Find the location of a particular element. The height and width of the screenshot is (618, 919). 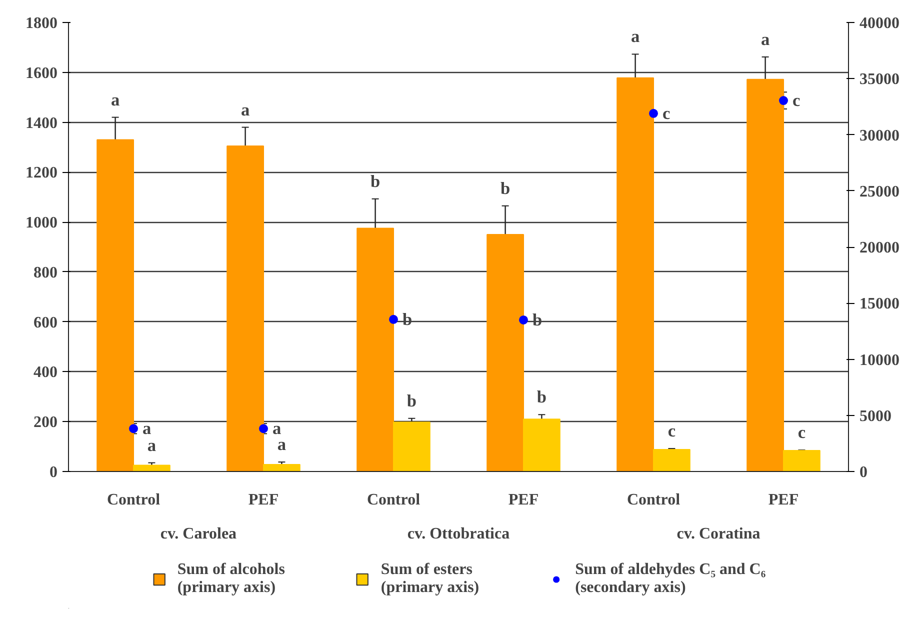

y-tick-label: 1800 is located at coordinates (42, 23).